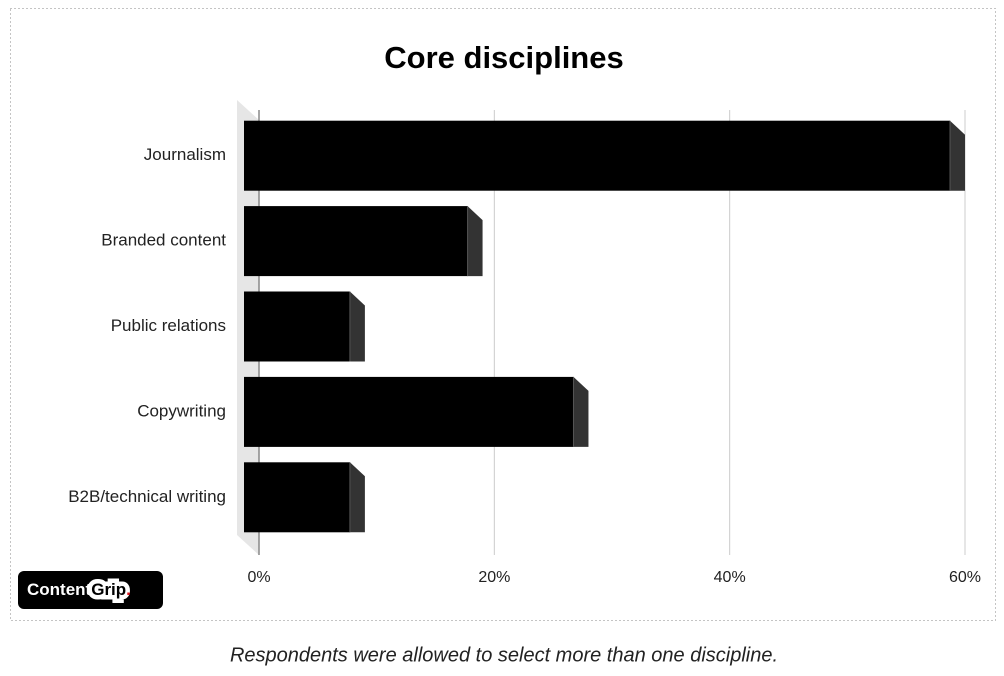 This screenshot has height=676, width=1004. I want to click on y-tick-label: Journalism, so click(185, 154).